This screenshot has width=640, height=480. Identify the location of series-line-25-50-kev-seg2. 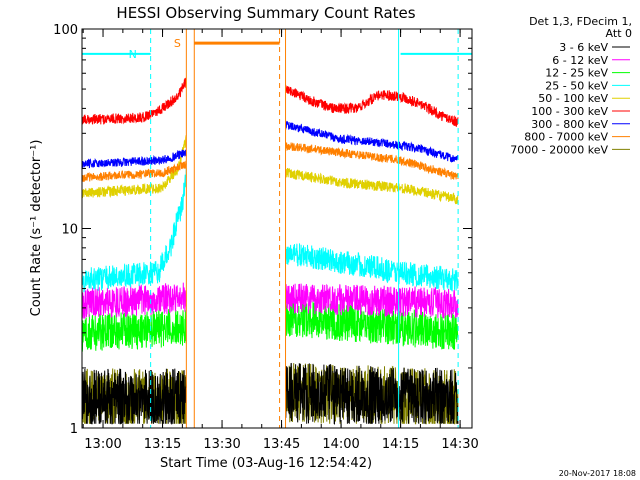
(372, 267).